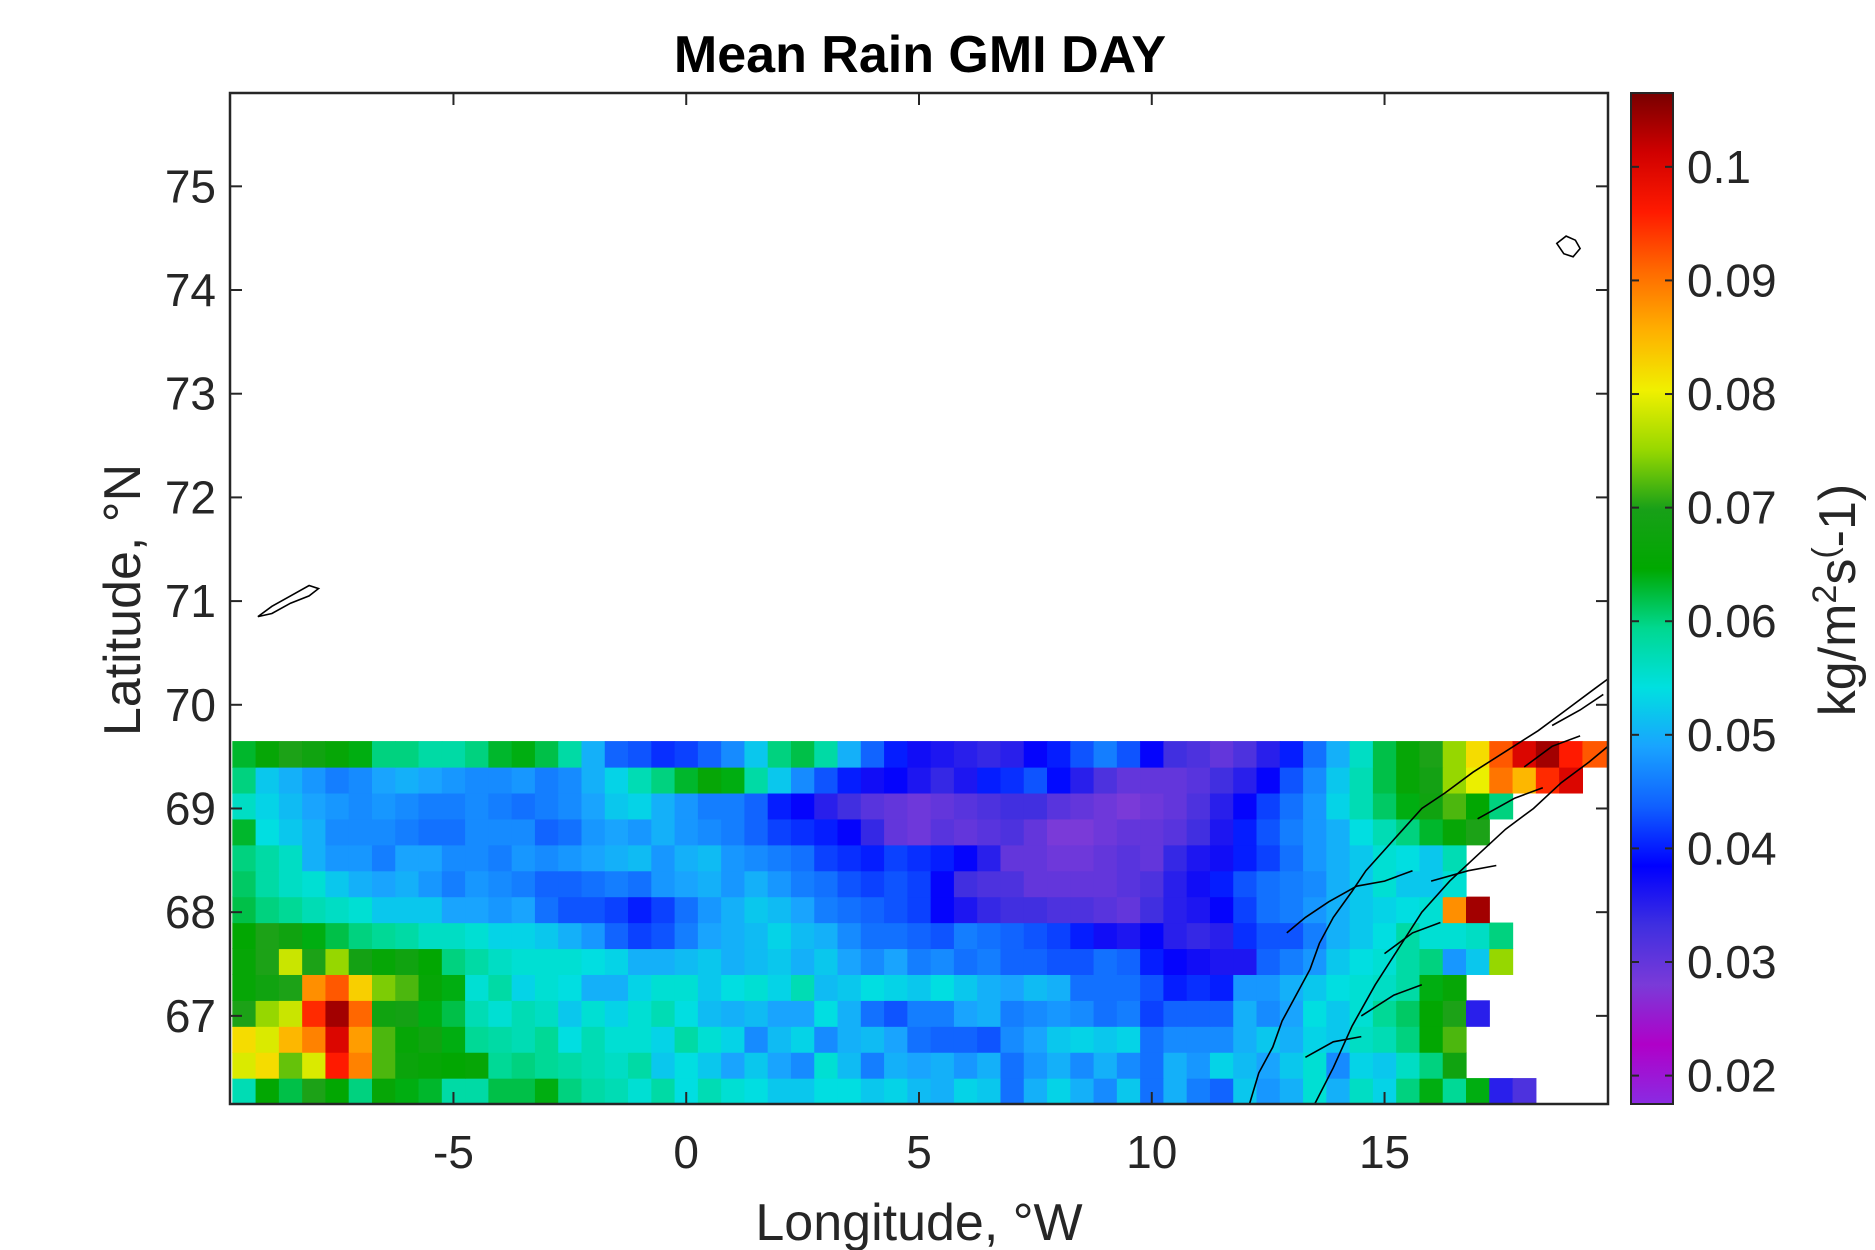 This screenshot has height=1250, width=1875. Describe the element at coordinates (190, 394) in the screenshot. I see `y-tick-label: 73` at that location.